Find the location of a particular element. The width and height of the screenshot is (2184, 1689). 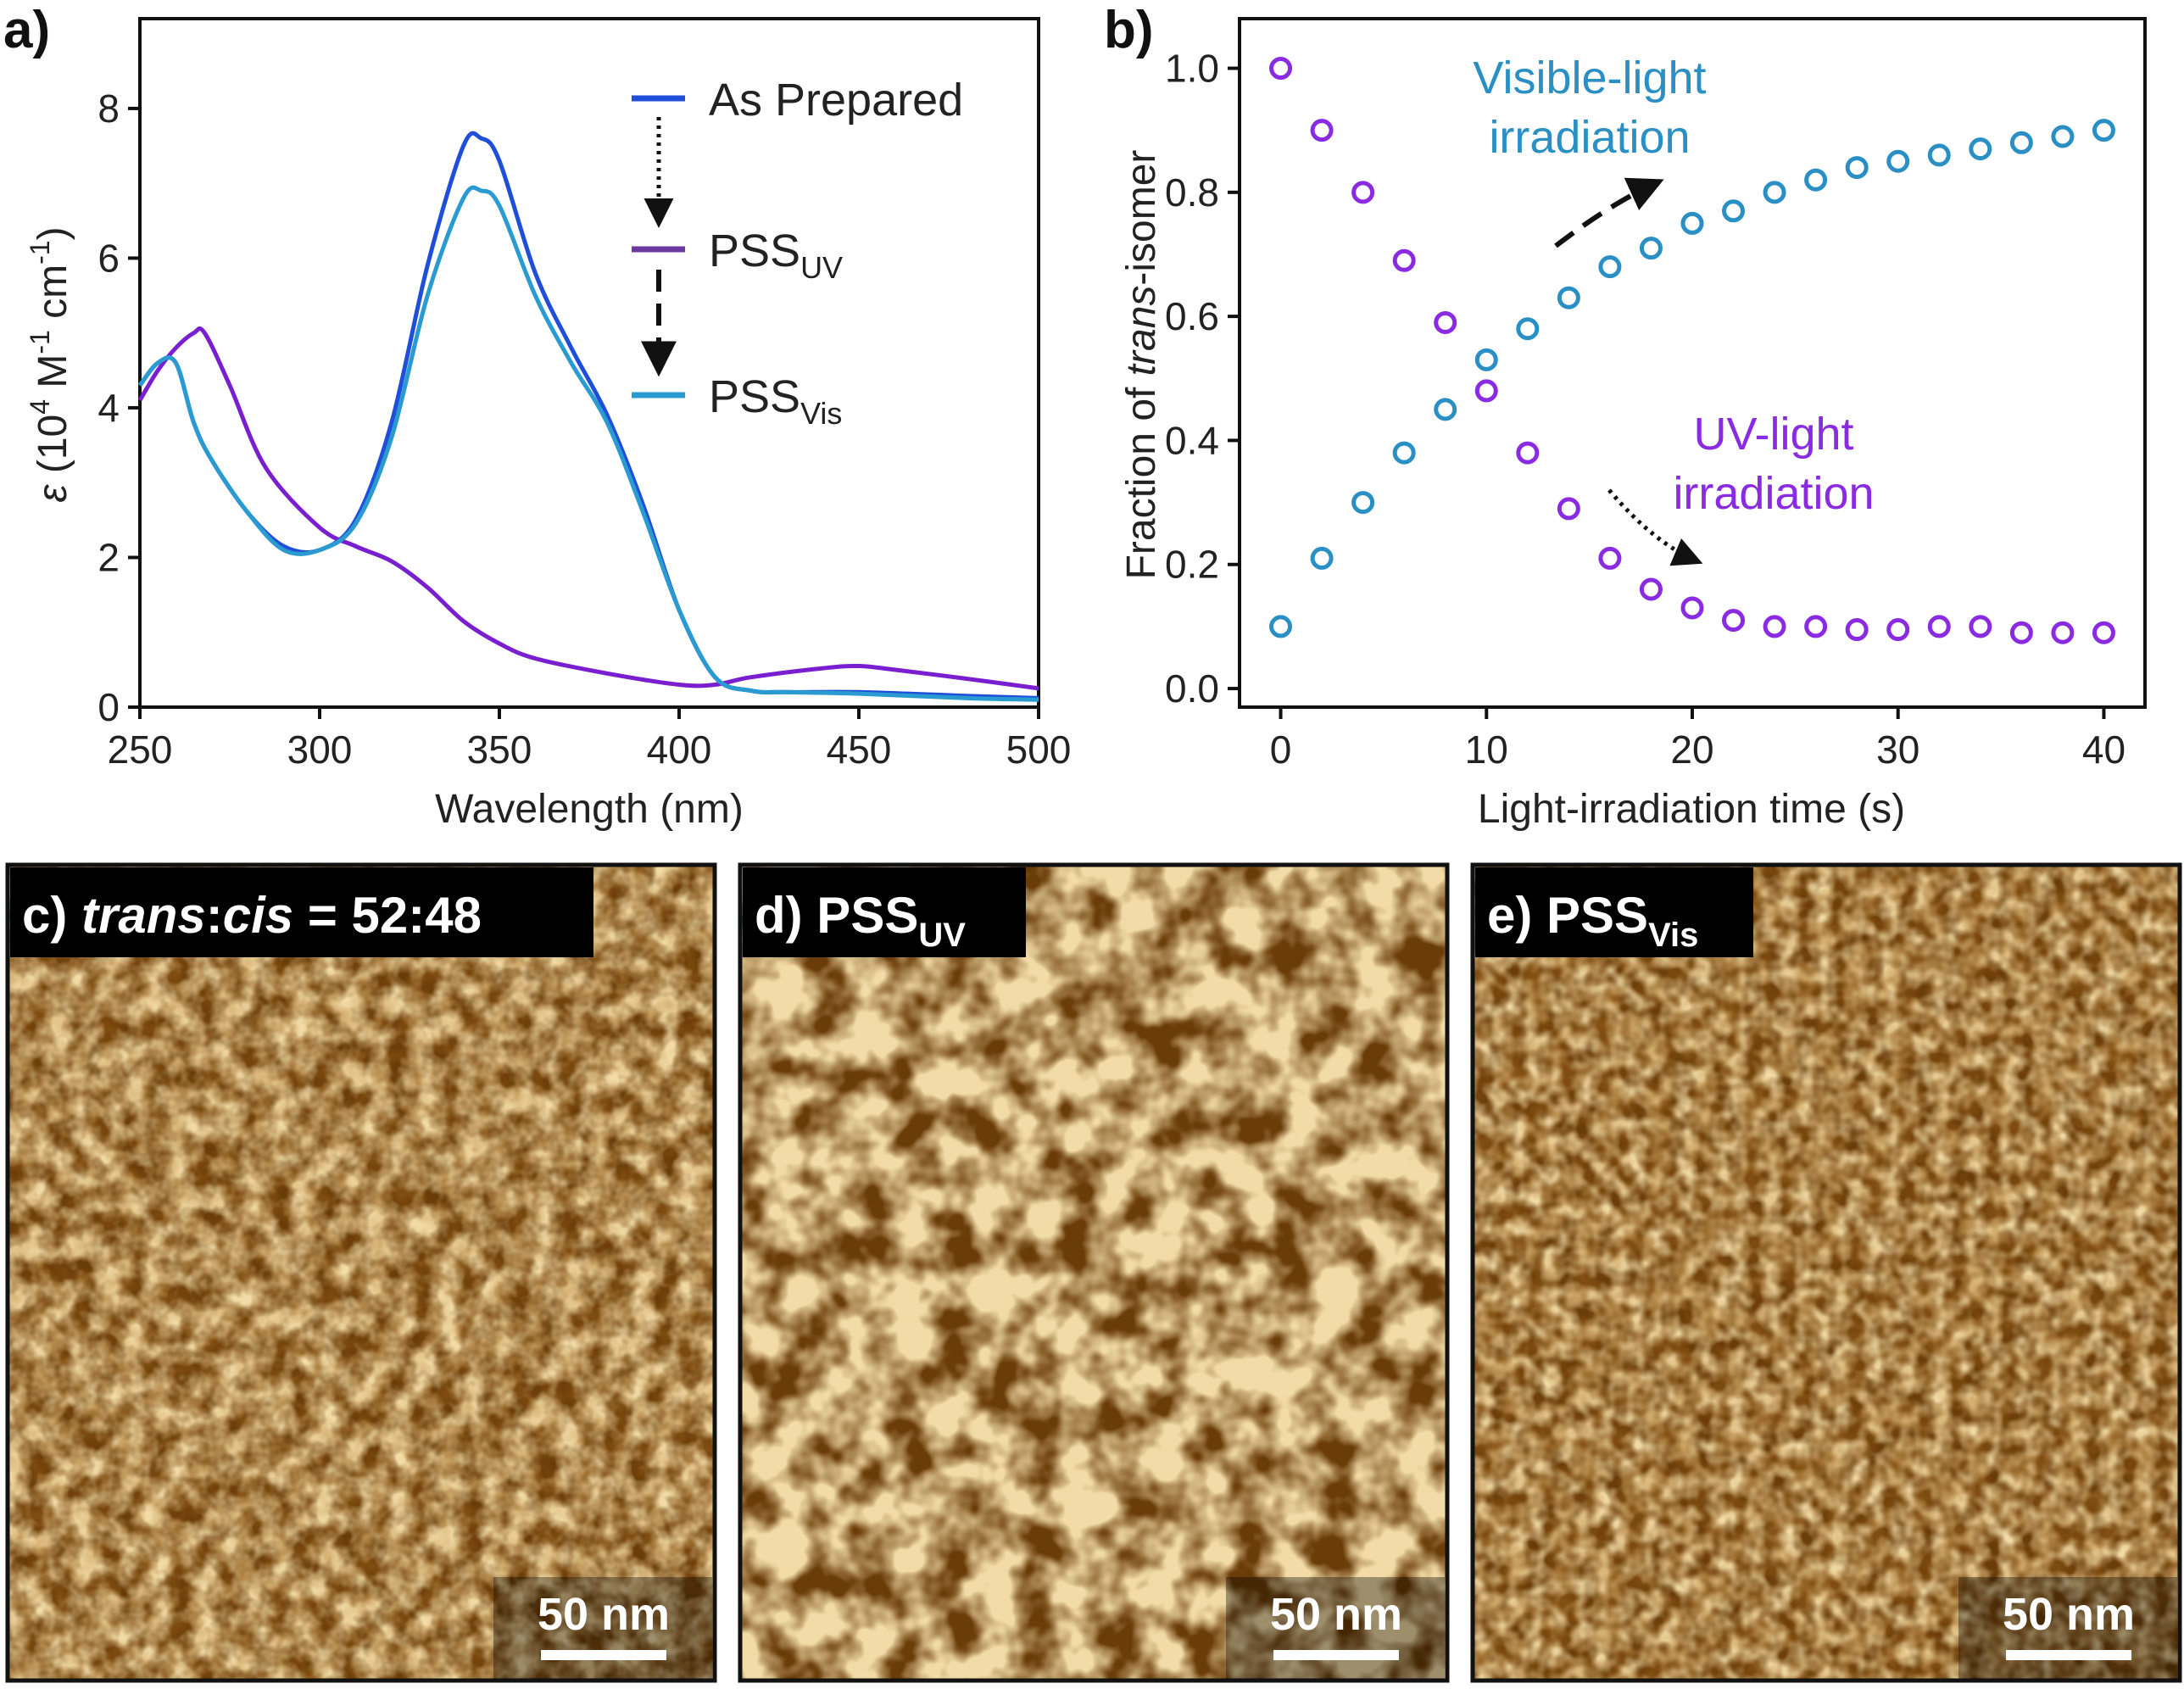

panel-e-label-bg is located at coordinates (1614, 912).